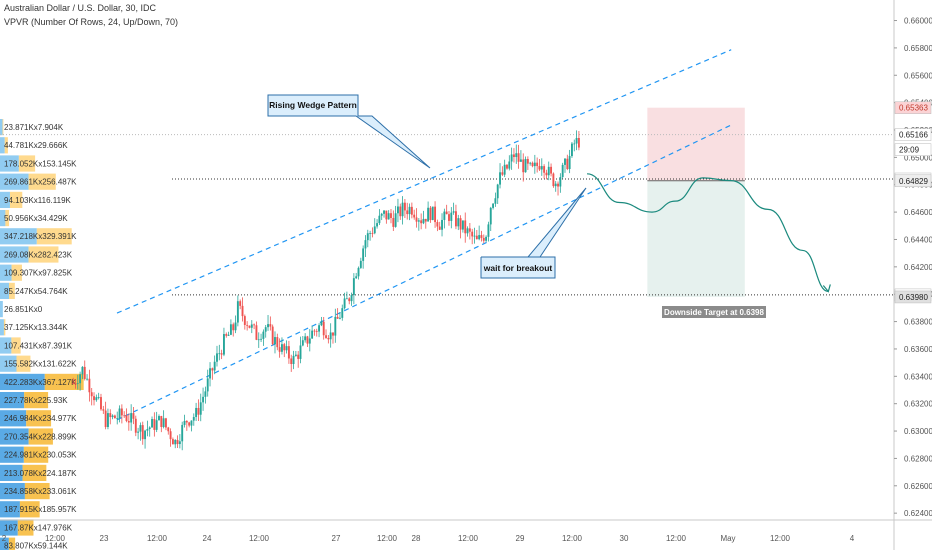 Image resolution: width=932 pixels, height=555 pixels. Describe the element at coordinates (40, 364) in the screenshot. I see `vp-row-label: 155.582Kx131.622K` at that location.